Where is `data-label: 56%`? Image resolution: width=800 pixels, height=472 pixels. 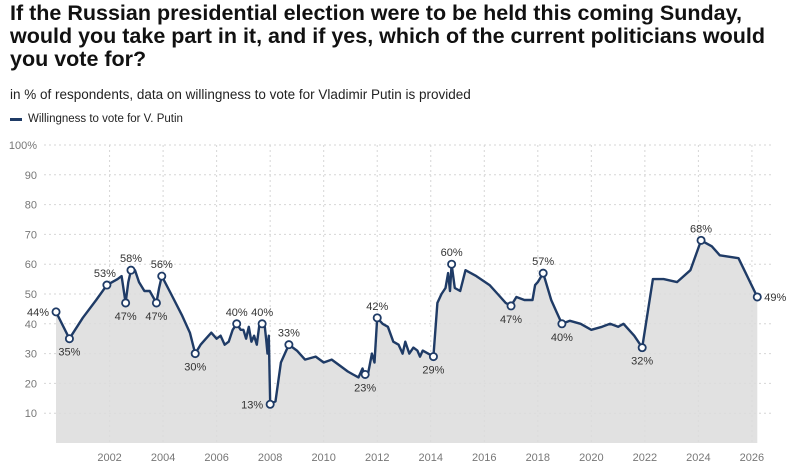 data-label: 56% is located at coordinates (162, 265).